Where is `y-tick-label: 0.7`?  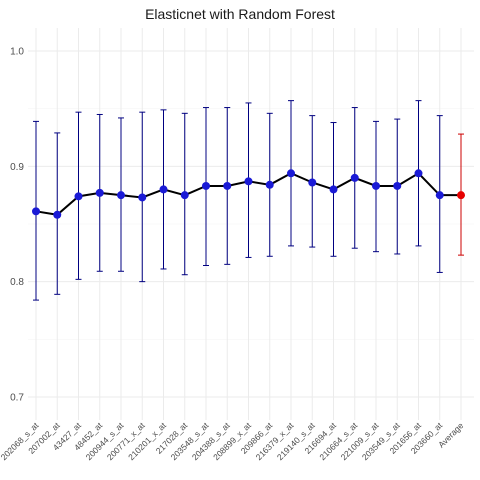 y-tick-label: 0.7 is located at coordinates (17, 397).